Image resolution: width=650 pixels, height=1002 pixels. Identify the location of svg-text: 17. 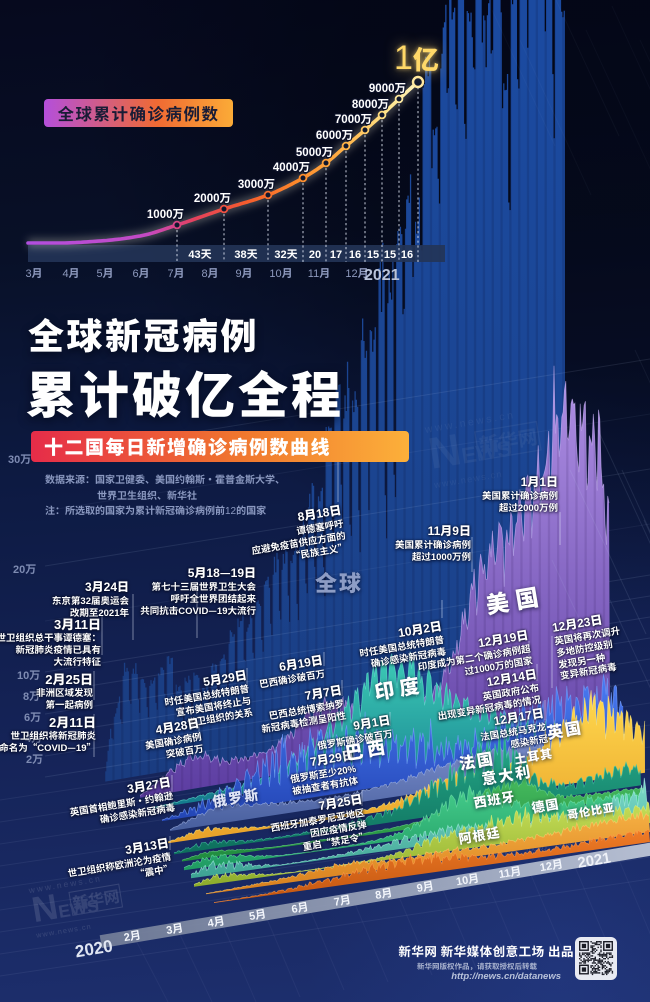
(336, 254).